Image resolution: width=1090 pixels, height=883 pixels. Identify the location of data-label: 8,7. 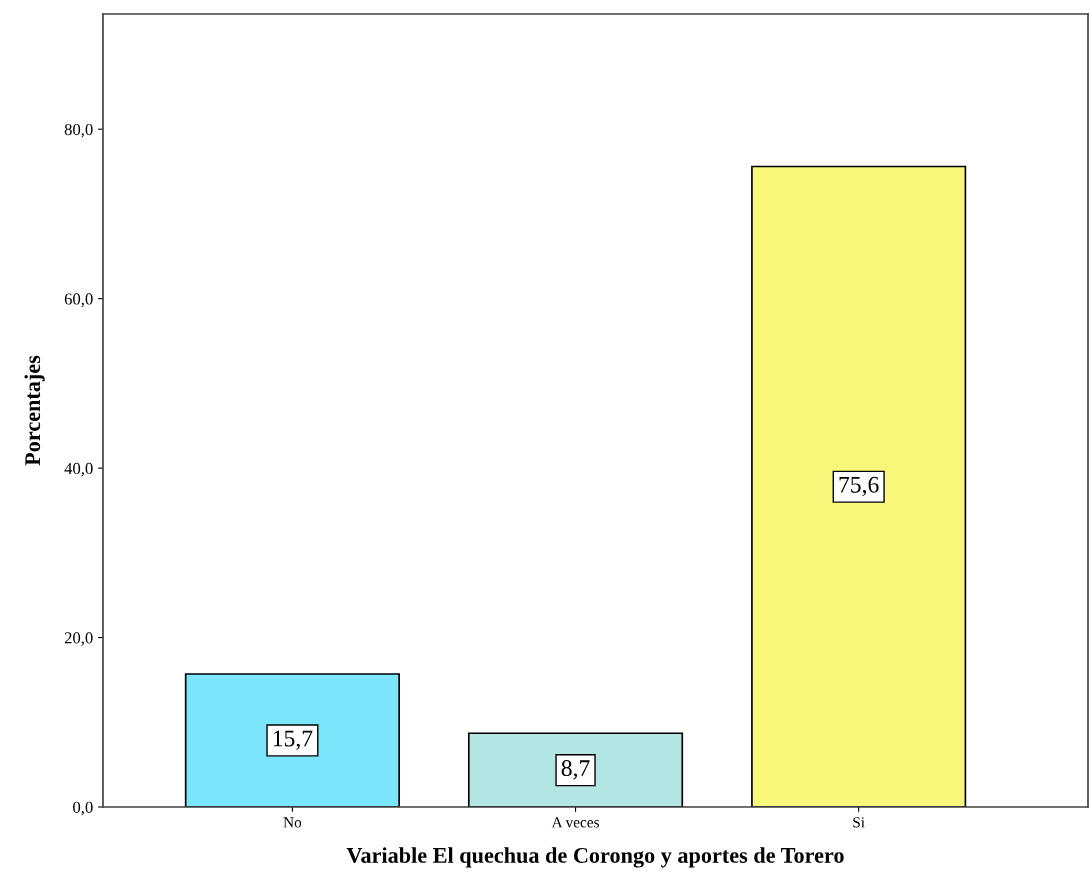
(575, 770).